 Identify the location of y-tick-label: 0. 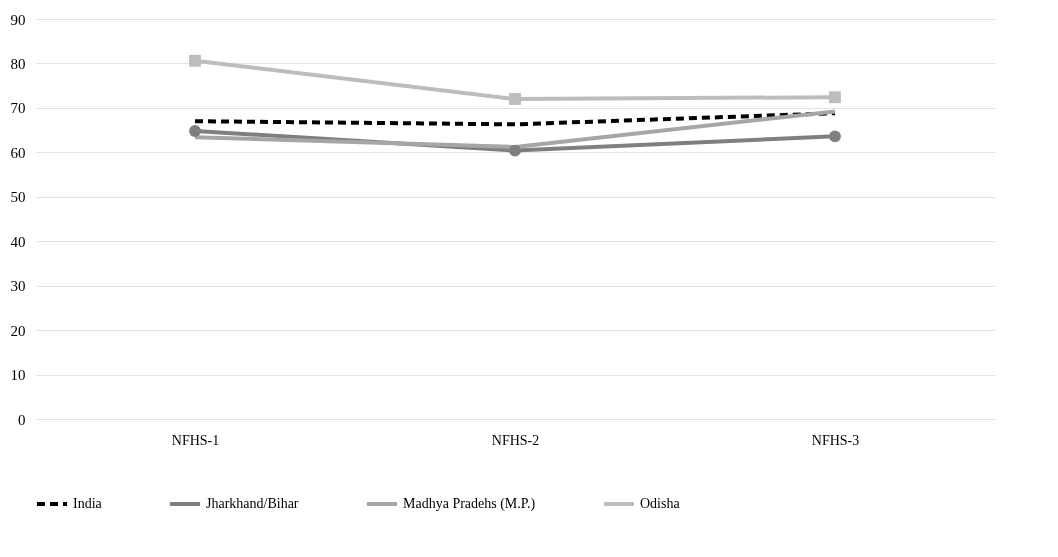
(22, 419).